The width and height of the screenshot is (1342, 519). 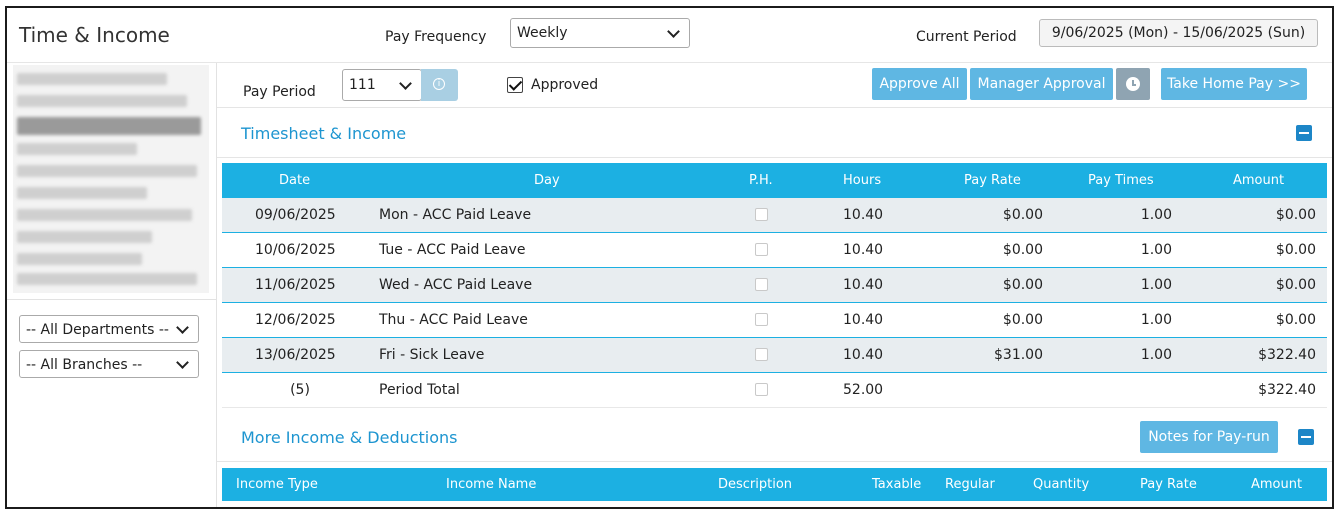 What do you see at coordinates (966, 37) in the screenshot?
I see `current-period-label: Current Period` at bounding box center [966, 37].